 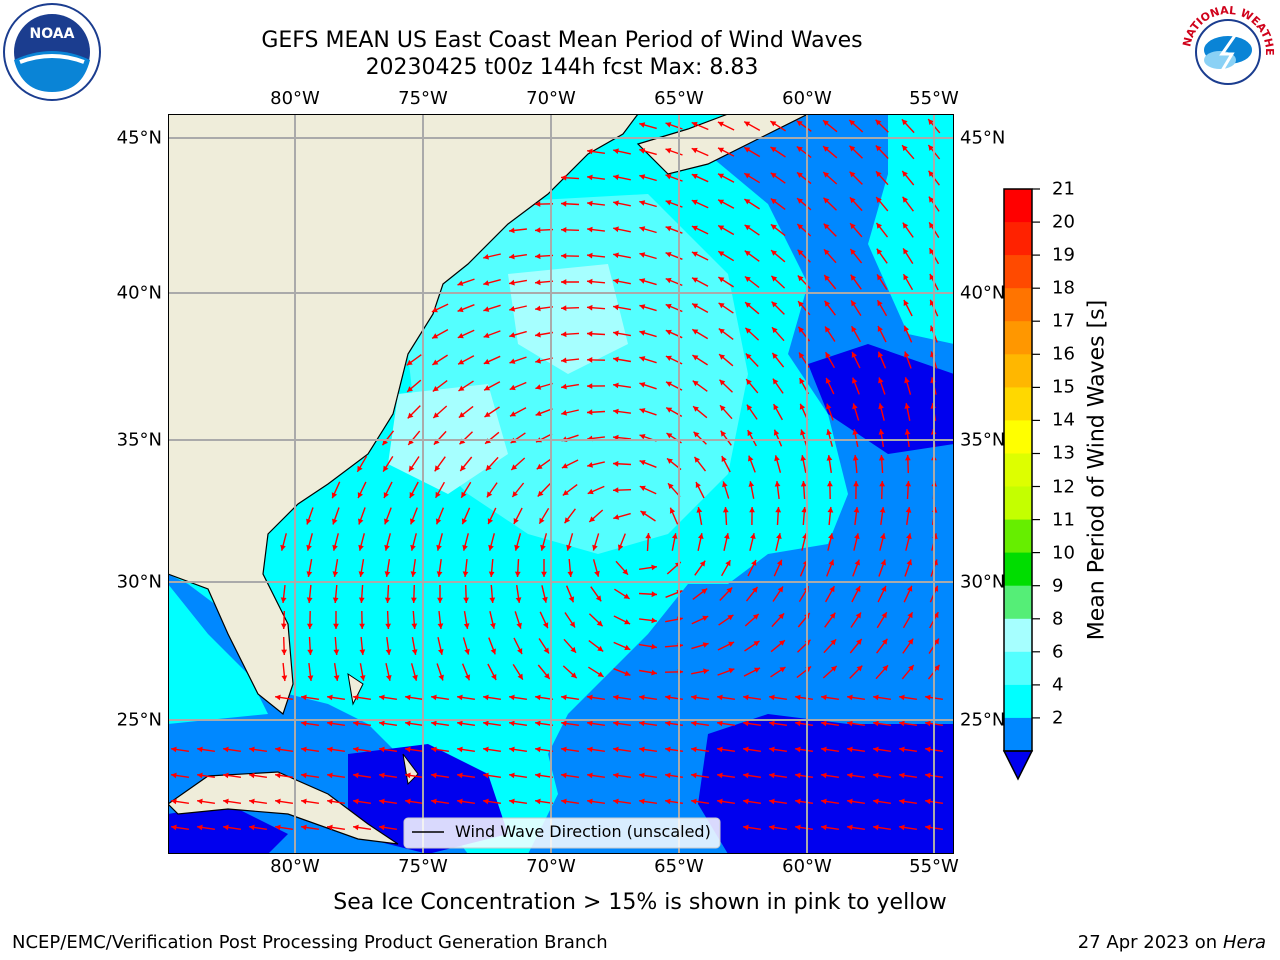 What do you see at coordinates (1063, 321) in the screenshot?
I see `colorbar-tick-label: 17` at bounding box center [1063, 321].